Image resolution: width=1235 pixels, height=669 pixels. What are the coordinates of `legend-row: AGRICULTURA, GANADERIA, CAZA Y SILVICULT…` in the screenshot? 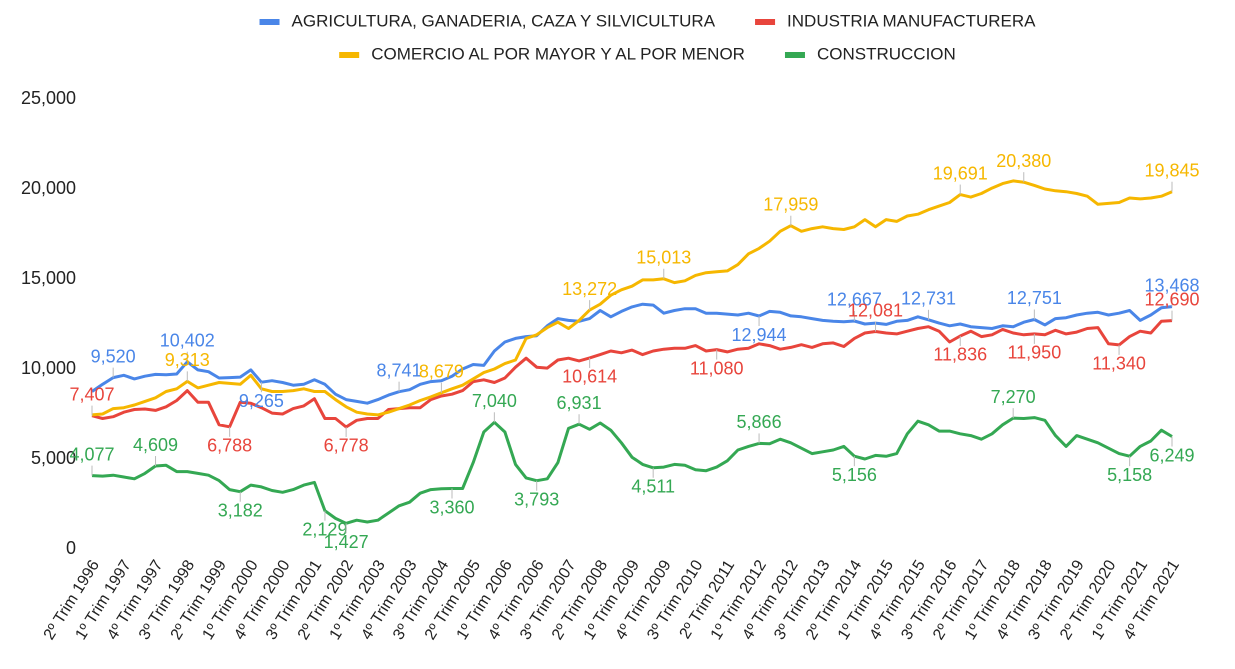 It's located at (647, 20).